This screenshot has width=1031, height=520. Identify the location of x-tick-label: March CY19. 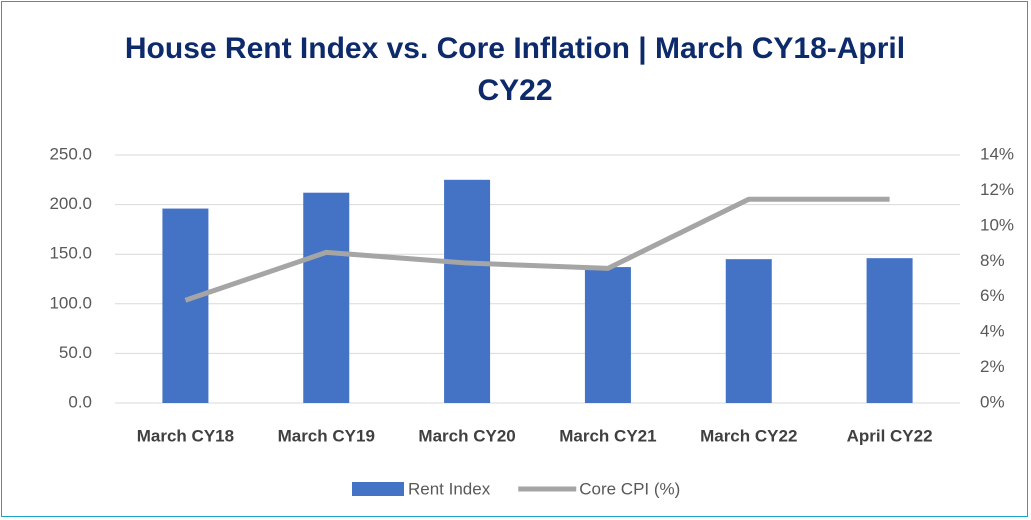
(326, 435).